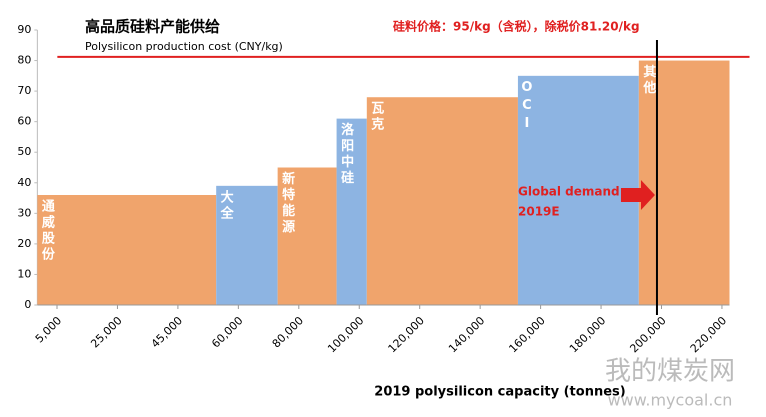 This screenshot has height=417, width=766. I want to click on x-tick-label: 80,000, so click(288, 332).